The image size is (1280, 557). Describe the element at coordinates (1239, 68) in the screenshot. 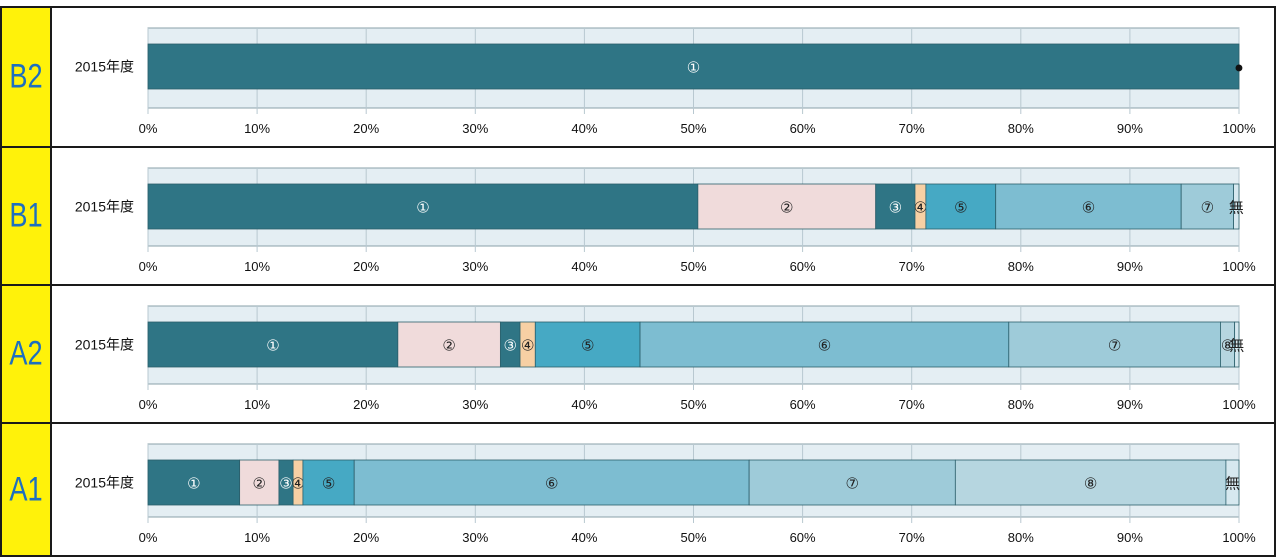

I see `end-marker: ●` at that location.